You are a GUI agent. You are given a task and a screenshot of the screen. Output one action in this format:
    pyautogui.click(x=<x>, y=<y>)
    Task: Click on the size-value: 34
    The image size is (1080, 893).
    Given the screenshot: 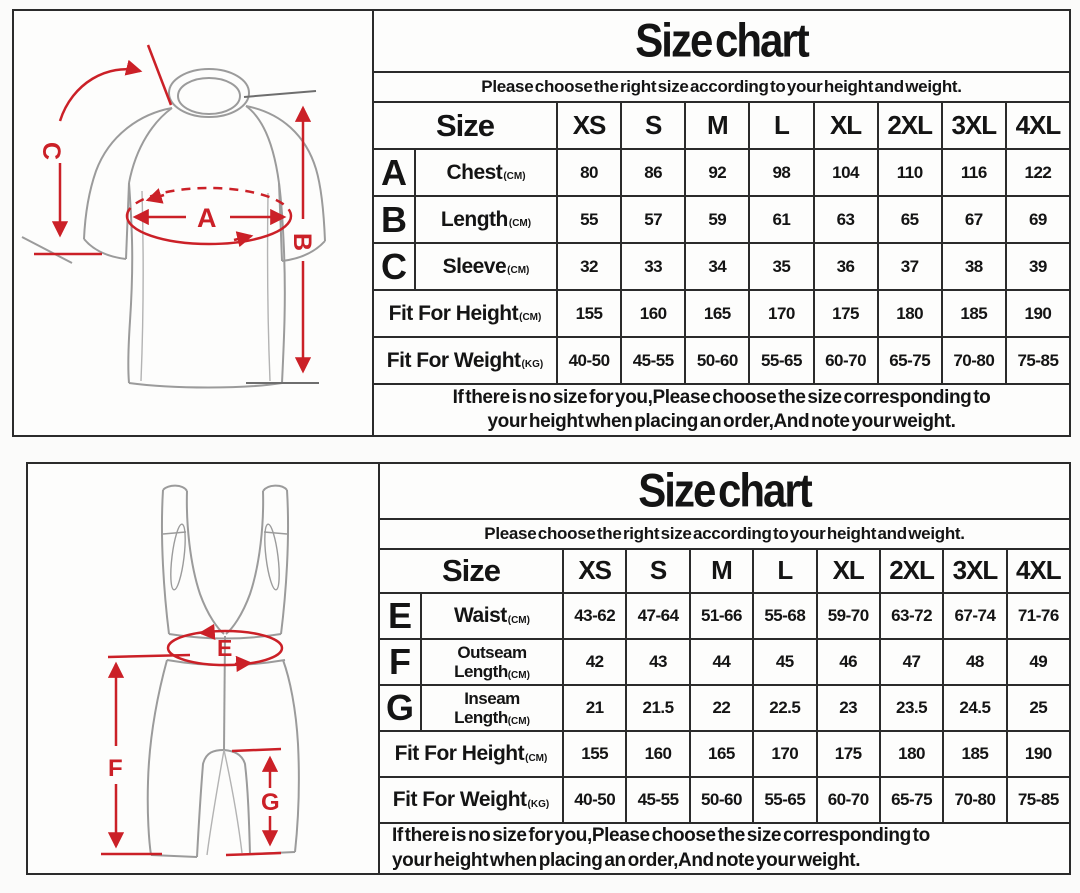 What is the action you would take?
    pyautogui.click(x=716, y=266)
    